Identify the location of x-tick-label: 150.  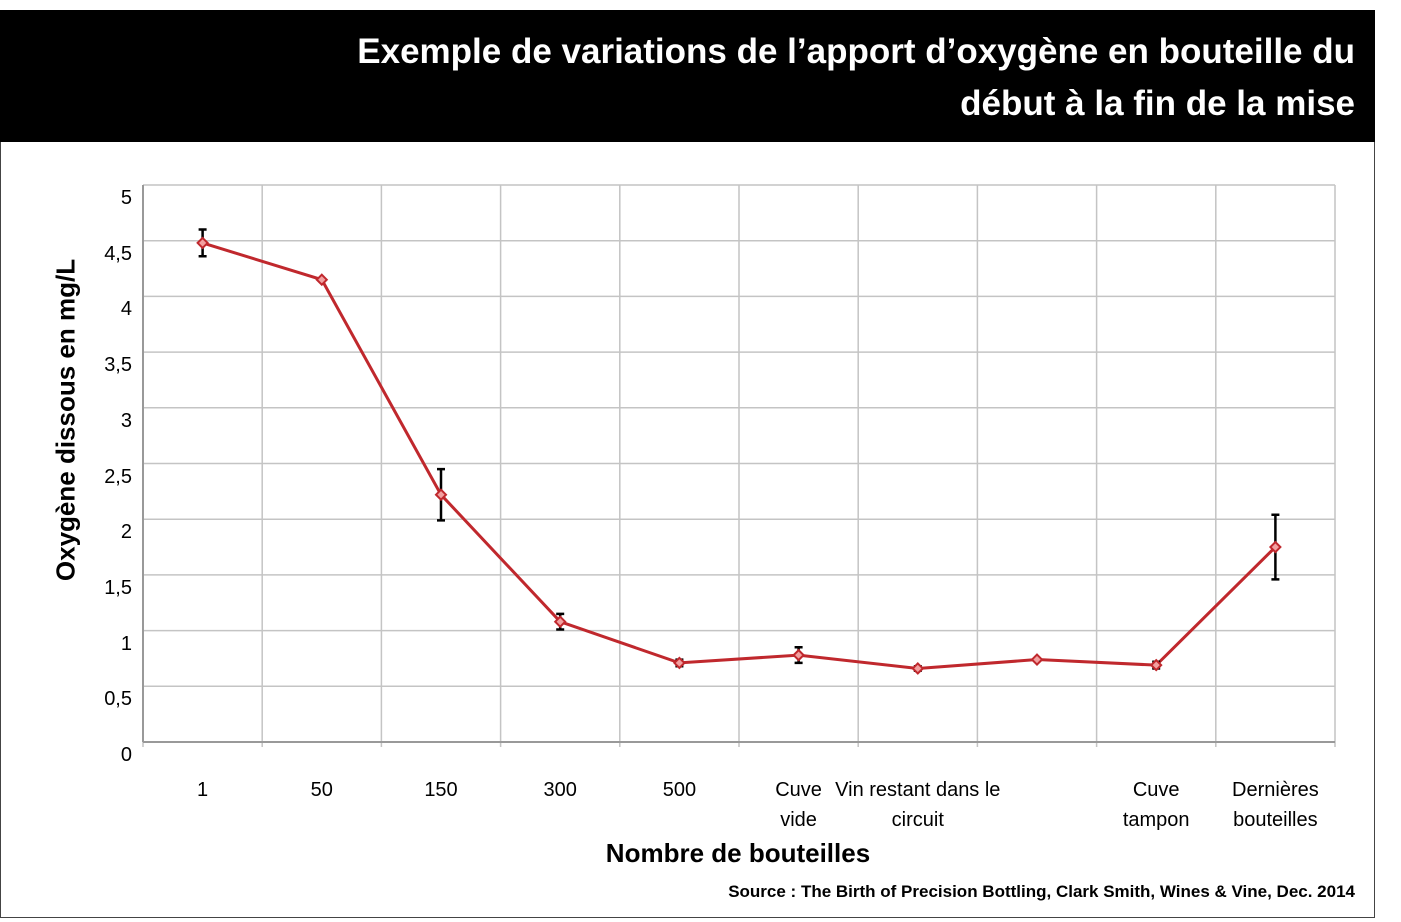
(441, 790).